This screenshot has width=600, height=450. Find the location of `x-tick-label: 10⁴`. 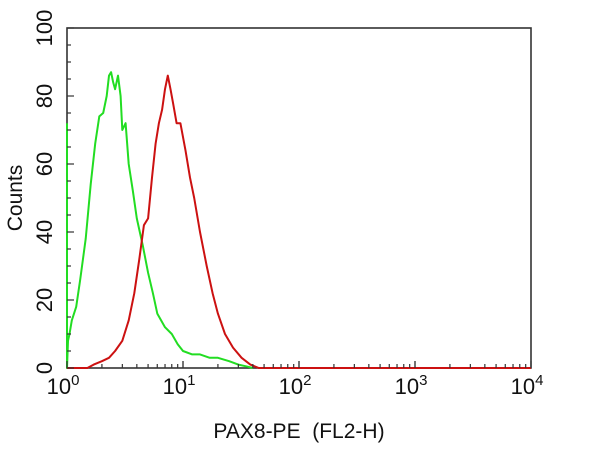

x-tick-label: 10⁴ is located at coordinates (527, 385).